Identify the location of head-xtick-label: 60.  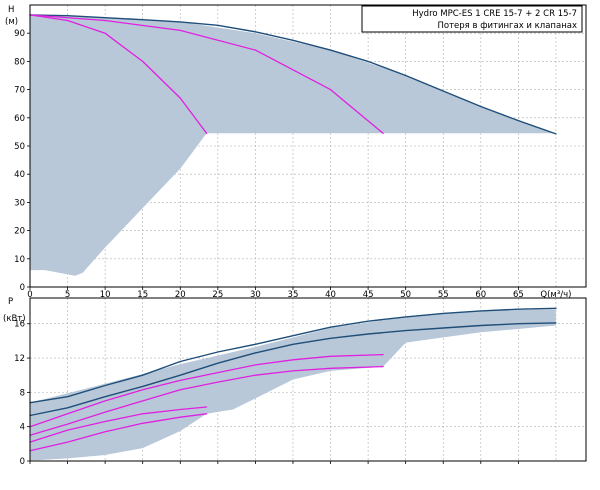
(480, 295).